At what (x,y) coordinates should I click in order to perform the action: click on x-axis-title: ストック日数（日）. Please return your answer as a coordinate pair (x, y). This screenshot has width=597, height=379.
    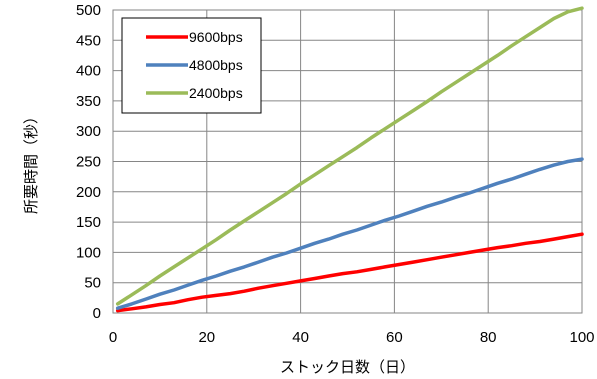
    Looking at the image, I should click on (347, 367).